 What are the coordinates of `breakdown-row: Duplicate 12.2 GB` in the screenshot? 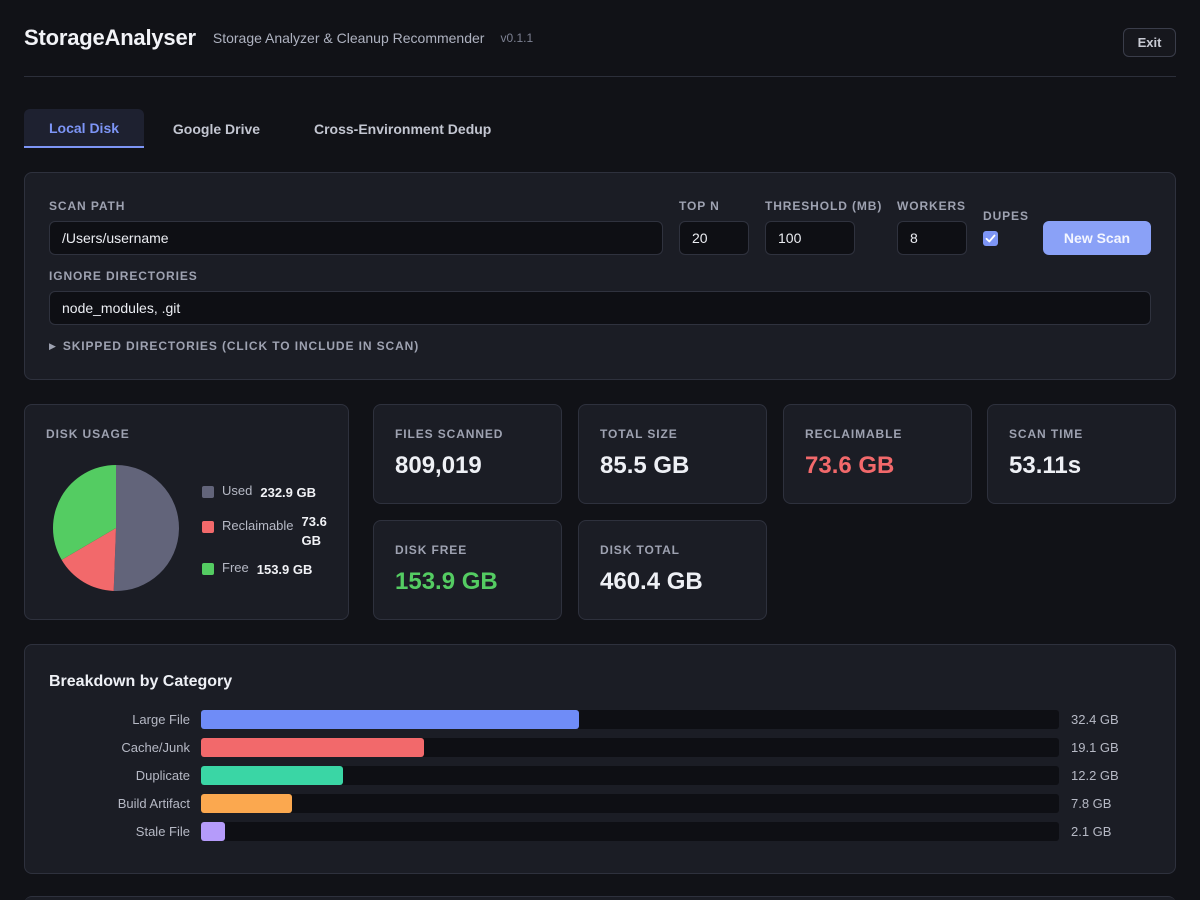 It's located at (601, 776).